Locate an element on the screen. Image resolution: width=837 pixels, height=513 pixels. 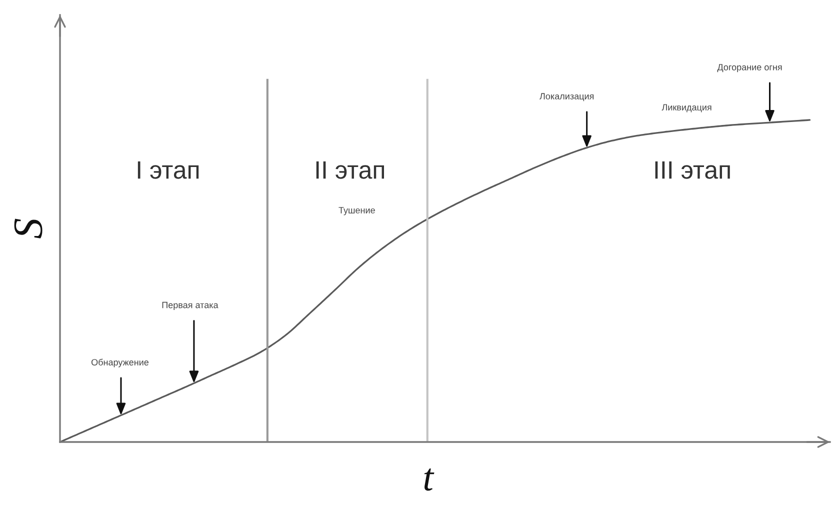
annotation: Обнаружение is located at coordinates (119, 363).